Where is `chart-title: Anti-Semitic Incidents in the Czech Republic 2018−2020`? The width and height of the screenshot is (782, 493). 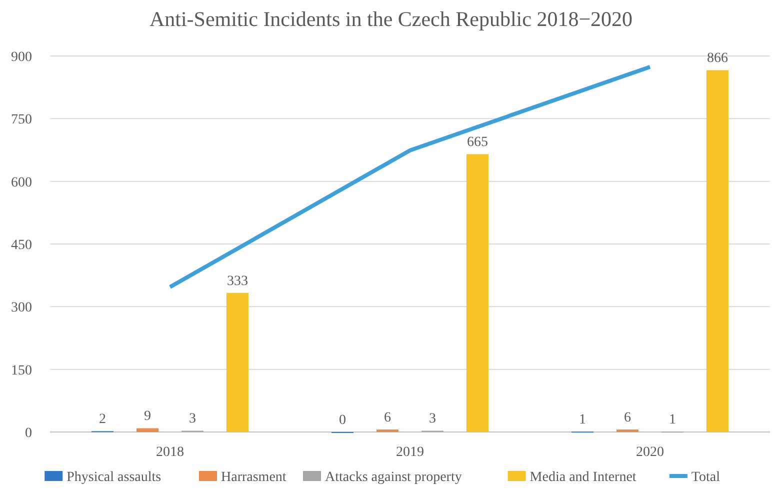
chart-title: Anti-Semitic Incidents in the Czech Republic 2018−2020 is located at coordinates (391, 19).